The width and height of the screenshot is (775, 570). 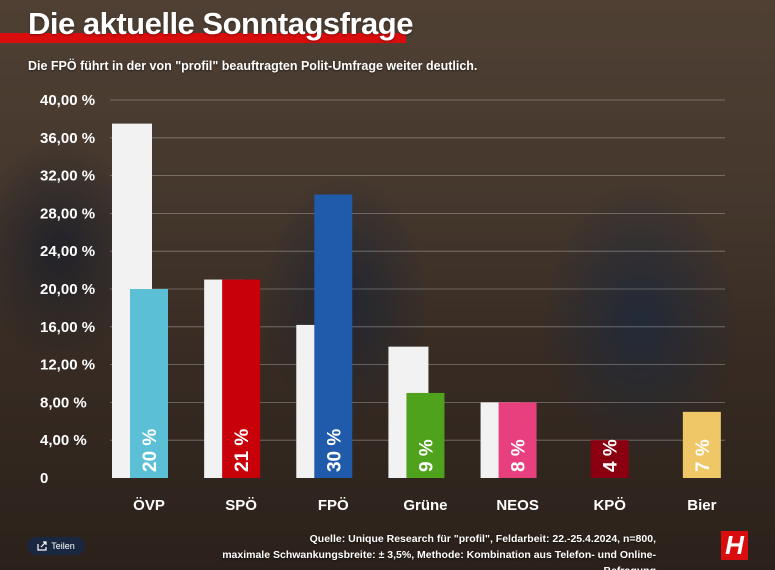 I want to click on title-accent-bar-left, so click(x=14, y=38).